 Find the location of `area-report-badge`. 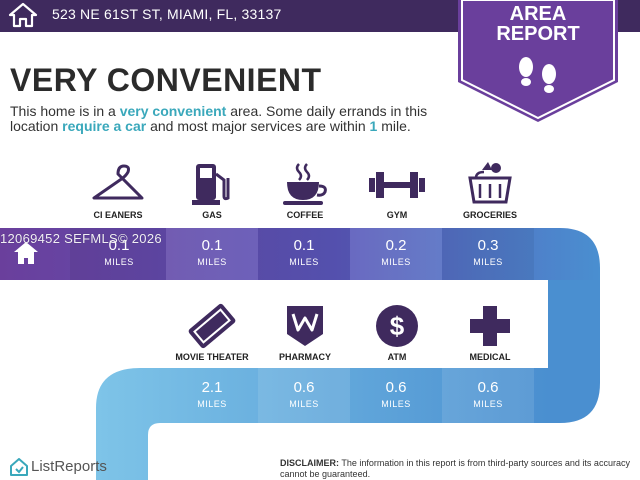

area-report-badge is located at coordinates (538, 61).